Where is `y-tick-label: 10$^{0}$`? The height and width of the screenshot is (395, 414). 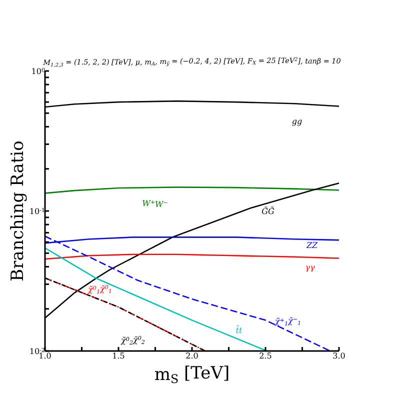 y-tick-label: 10$^{0}$ is located at coordinates (38, 71).